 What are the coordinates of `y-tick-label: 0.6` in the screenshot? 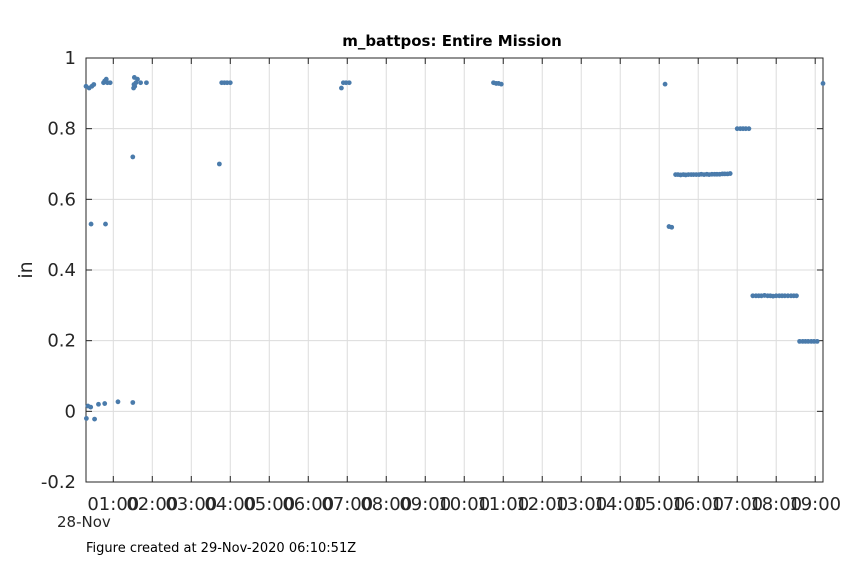 It's located at (61, 199).